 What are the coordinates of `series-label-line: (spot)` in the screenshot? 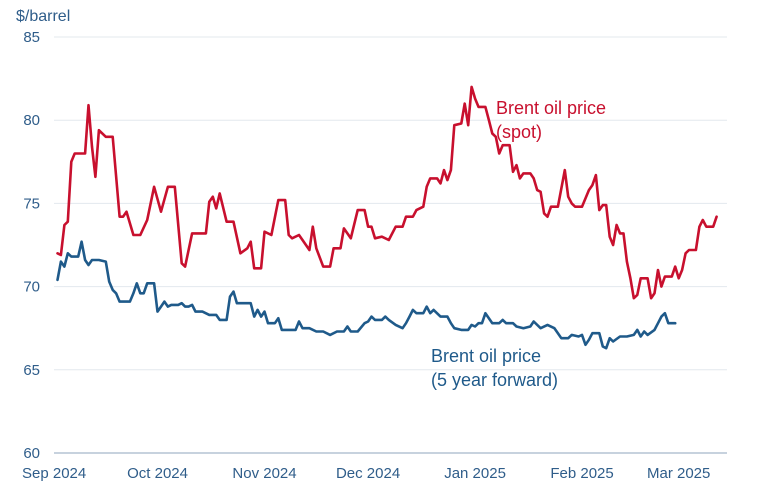 It's located at (519, 132).